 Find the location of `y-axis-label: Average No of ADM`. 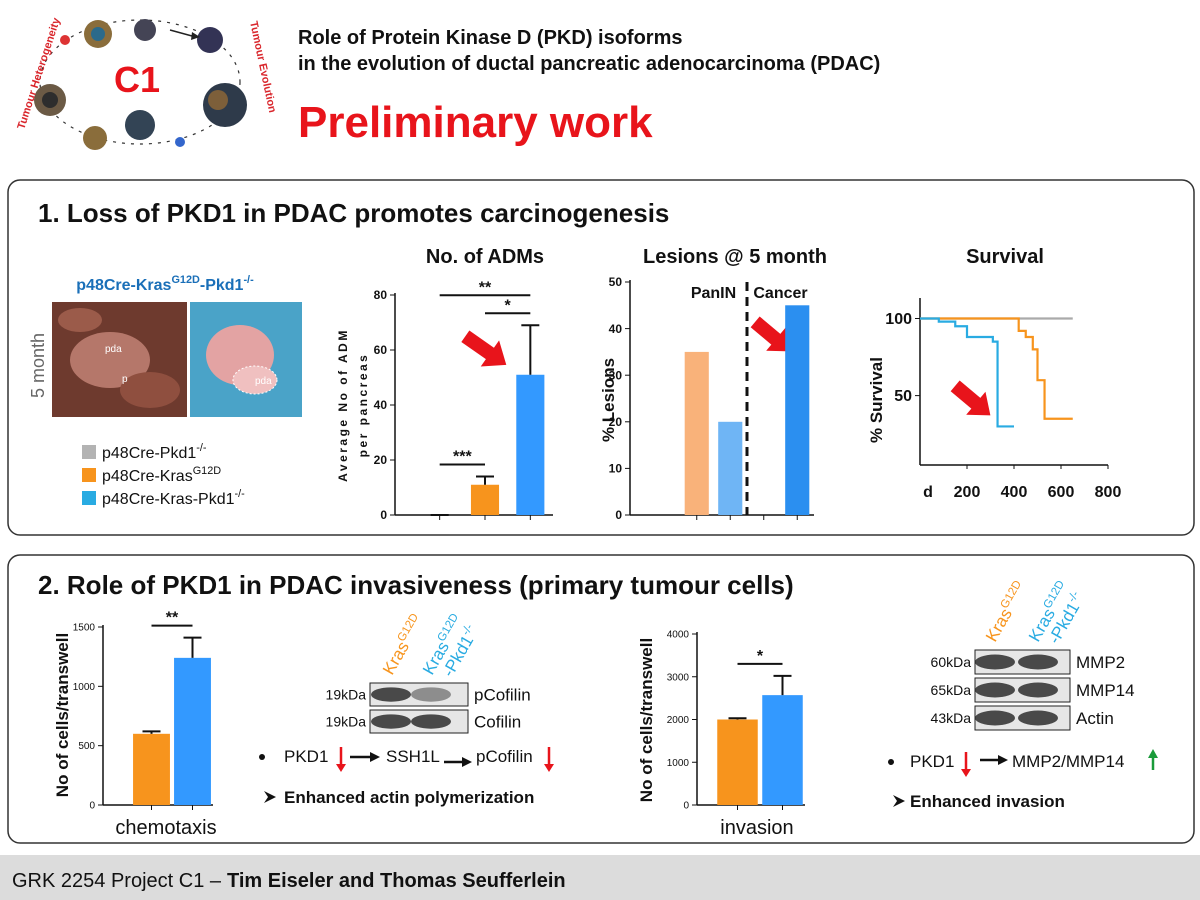

y-axis-label: Average No of ADM is located at coordinates (343, 405).